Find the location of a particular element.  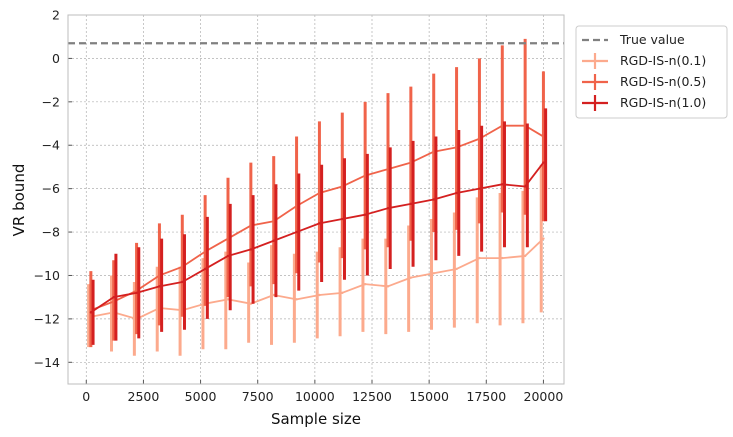

y-tick-label: −2 is located at coordinates (51, 101).